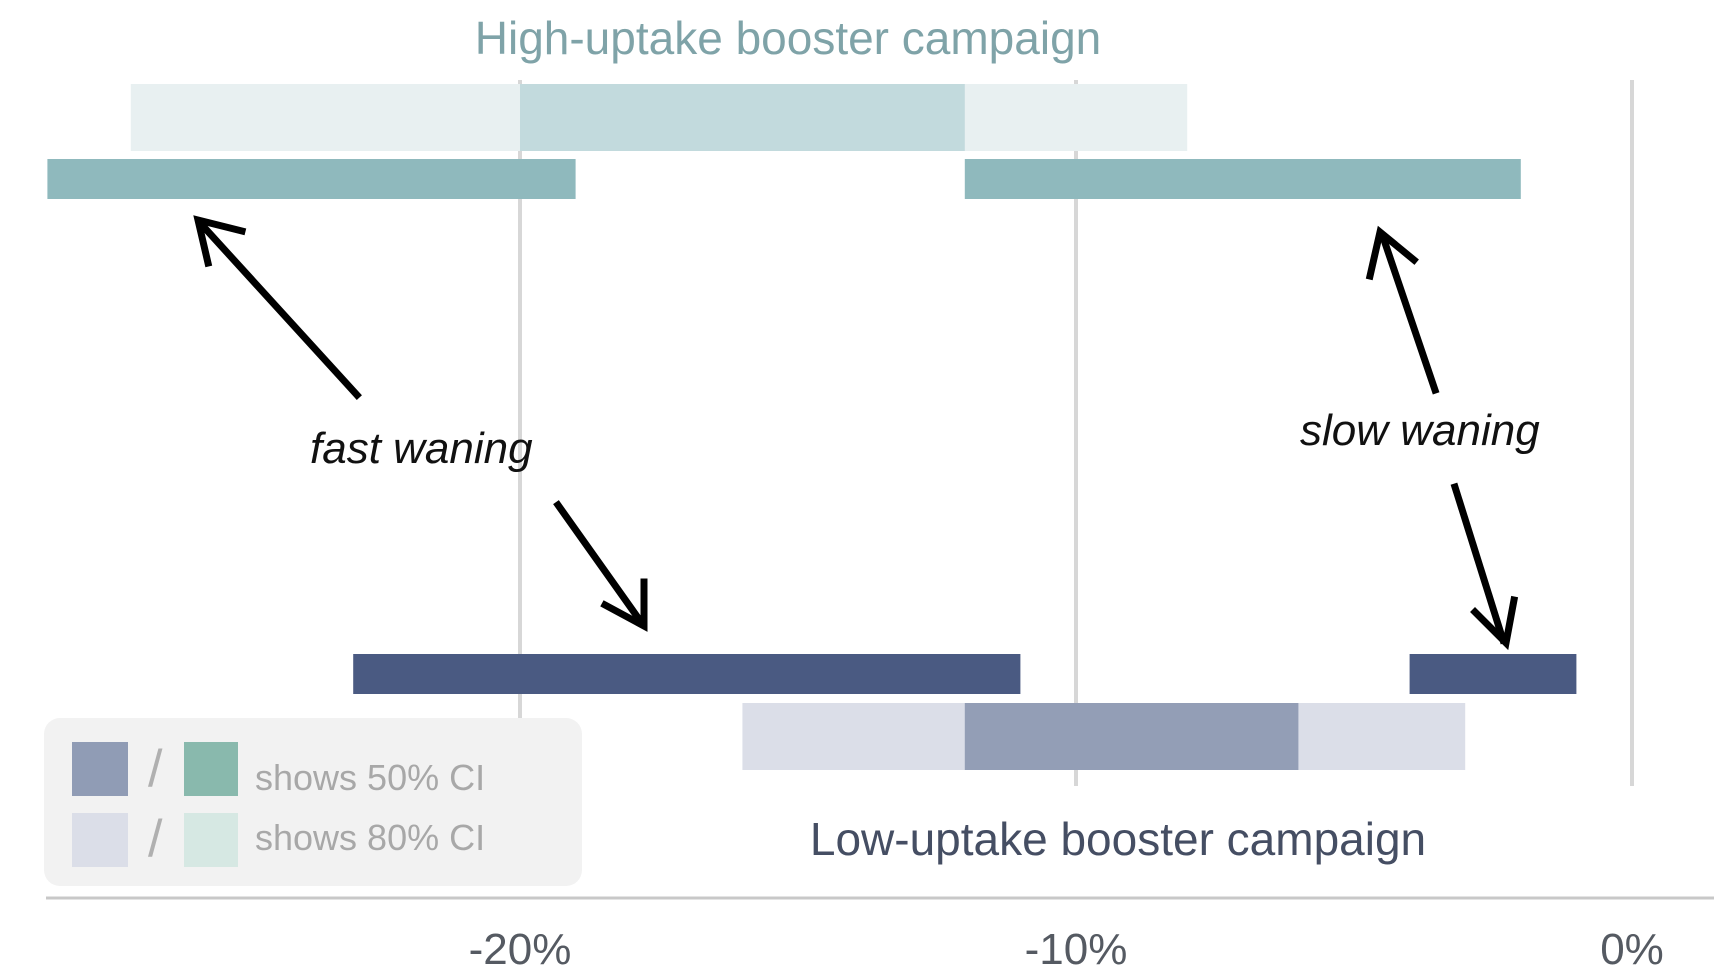 The width and height of the screenshot is (1714, 966). Describe the element at coordinates (1118, 839) in the screenshot. I see `title-low-uptake: Low-uptake booster campaign` at that location.